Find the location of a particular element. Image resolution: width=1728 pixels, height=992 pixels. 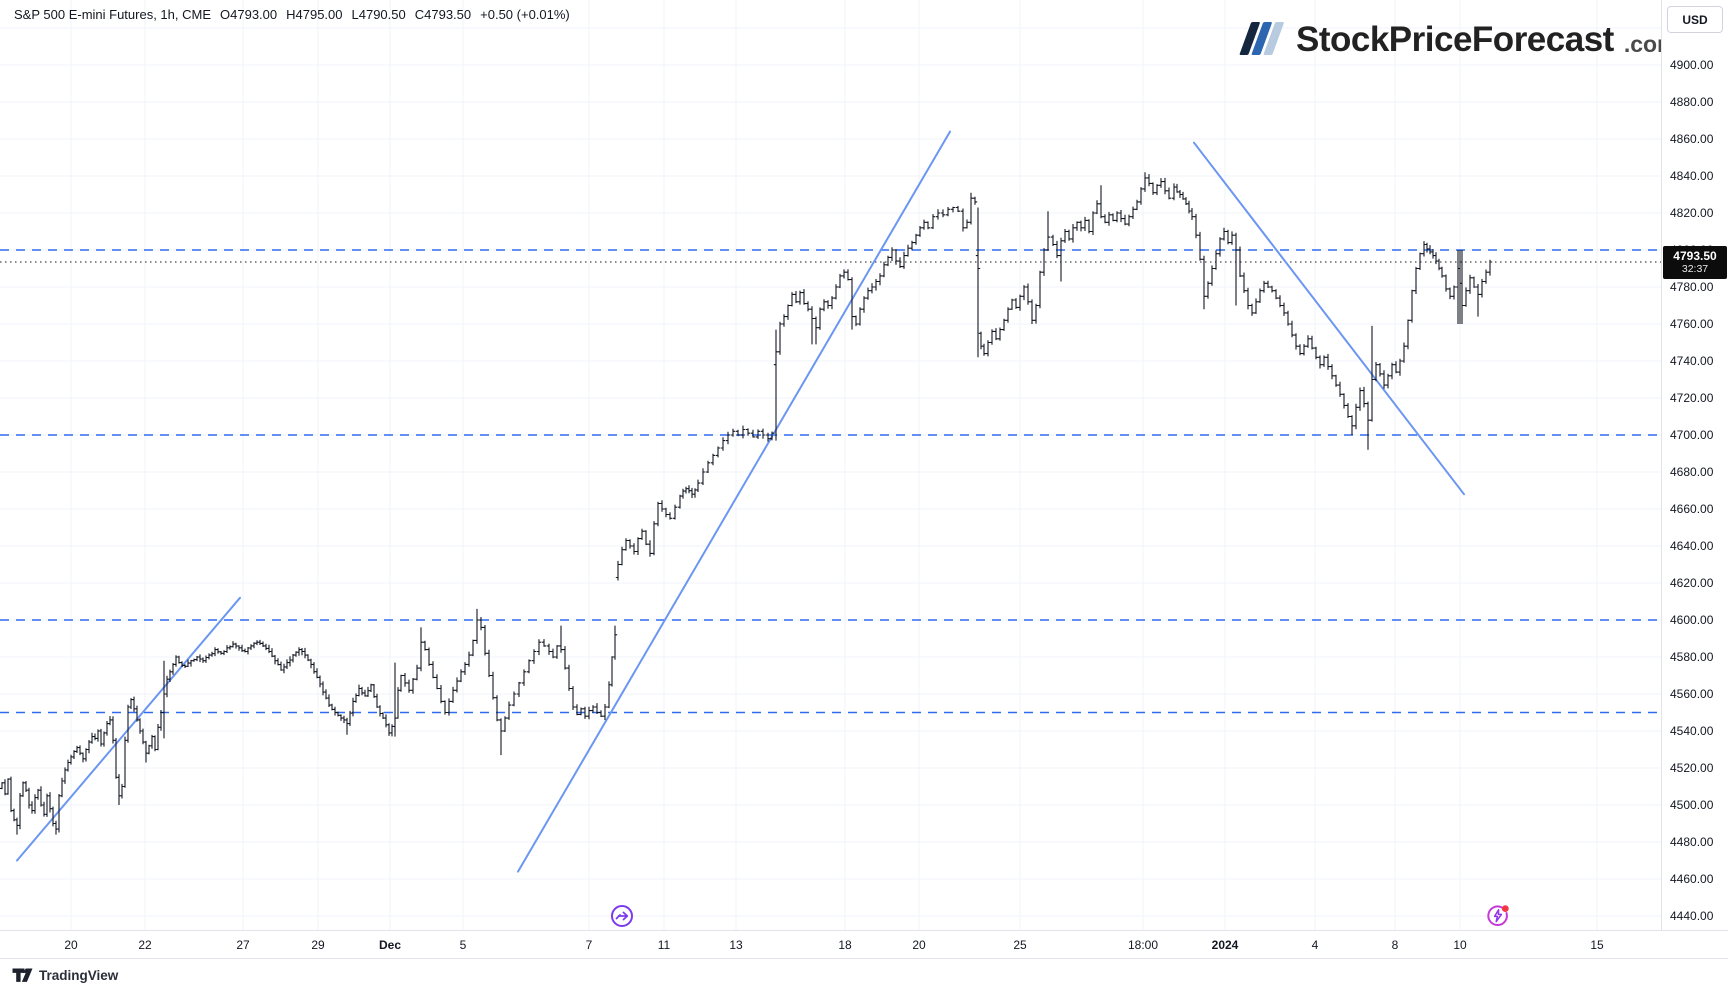

time-tick-label: 7 is located at coordinates (589, 945).